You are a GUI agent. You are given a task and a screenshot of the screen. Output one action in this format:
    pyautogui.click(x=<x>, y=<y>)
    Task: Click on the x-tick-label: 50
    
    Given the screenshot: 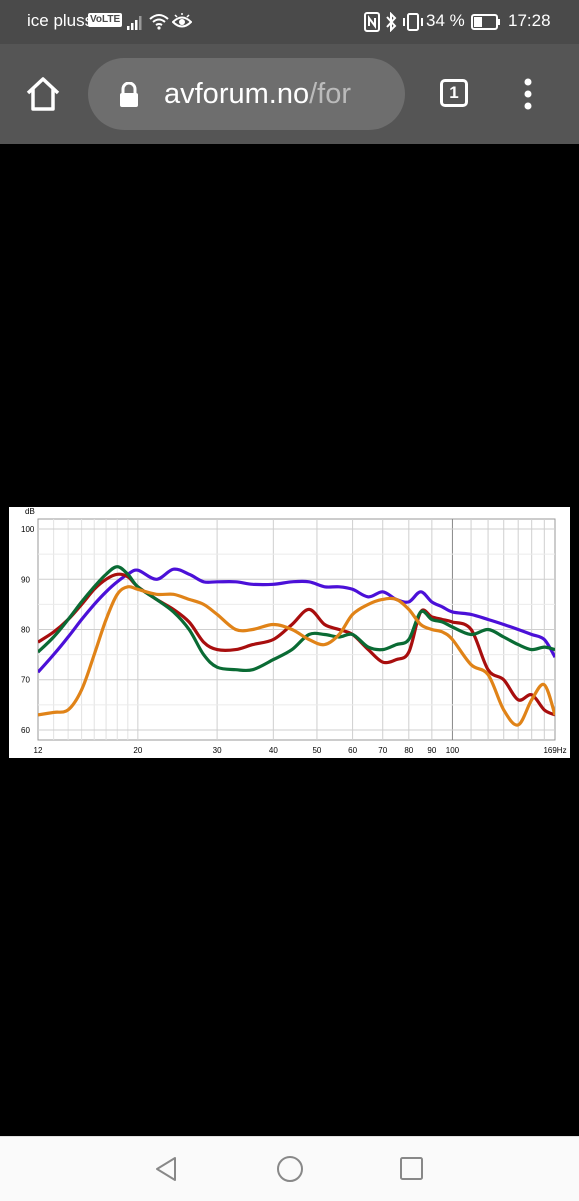 What is the action you would take?
    pyautogui.click(x=316, y=750)
    